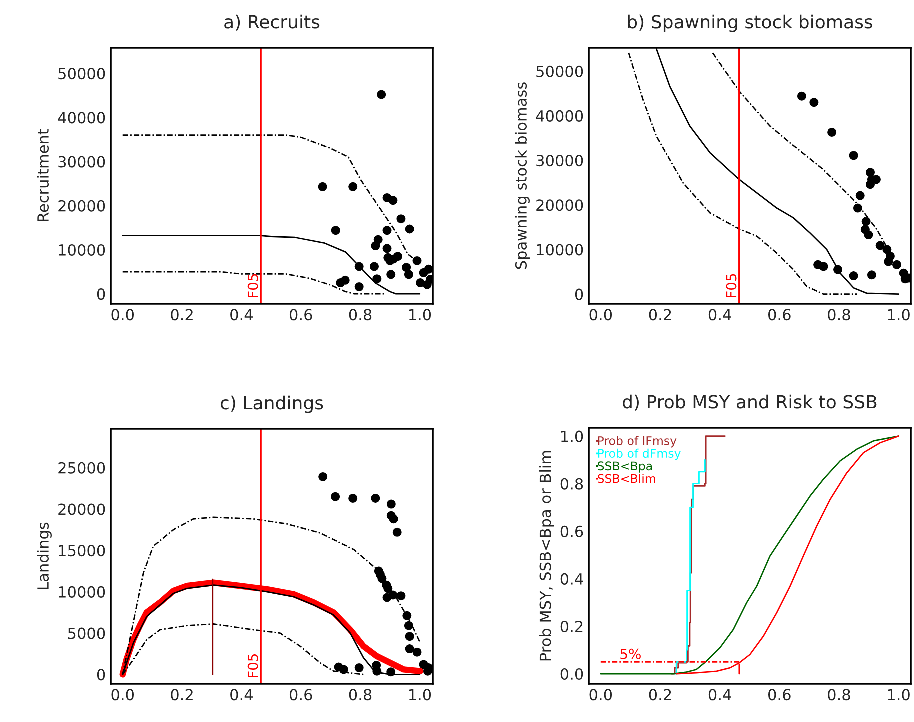  Describe the element at coordinates (82, 468) in the screenshot. I see `y-tick-label: 25000` at that location.